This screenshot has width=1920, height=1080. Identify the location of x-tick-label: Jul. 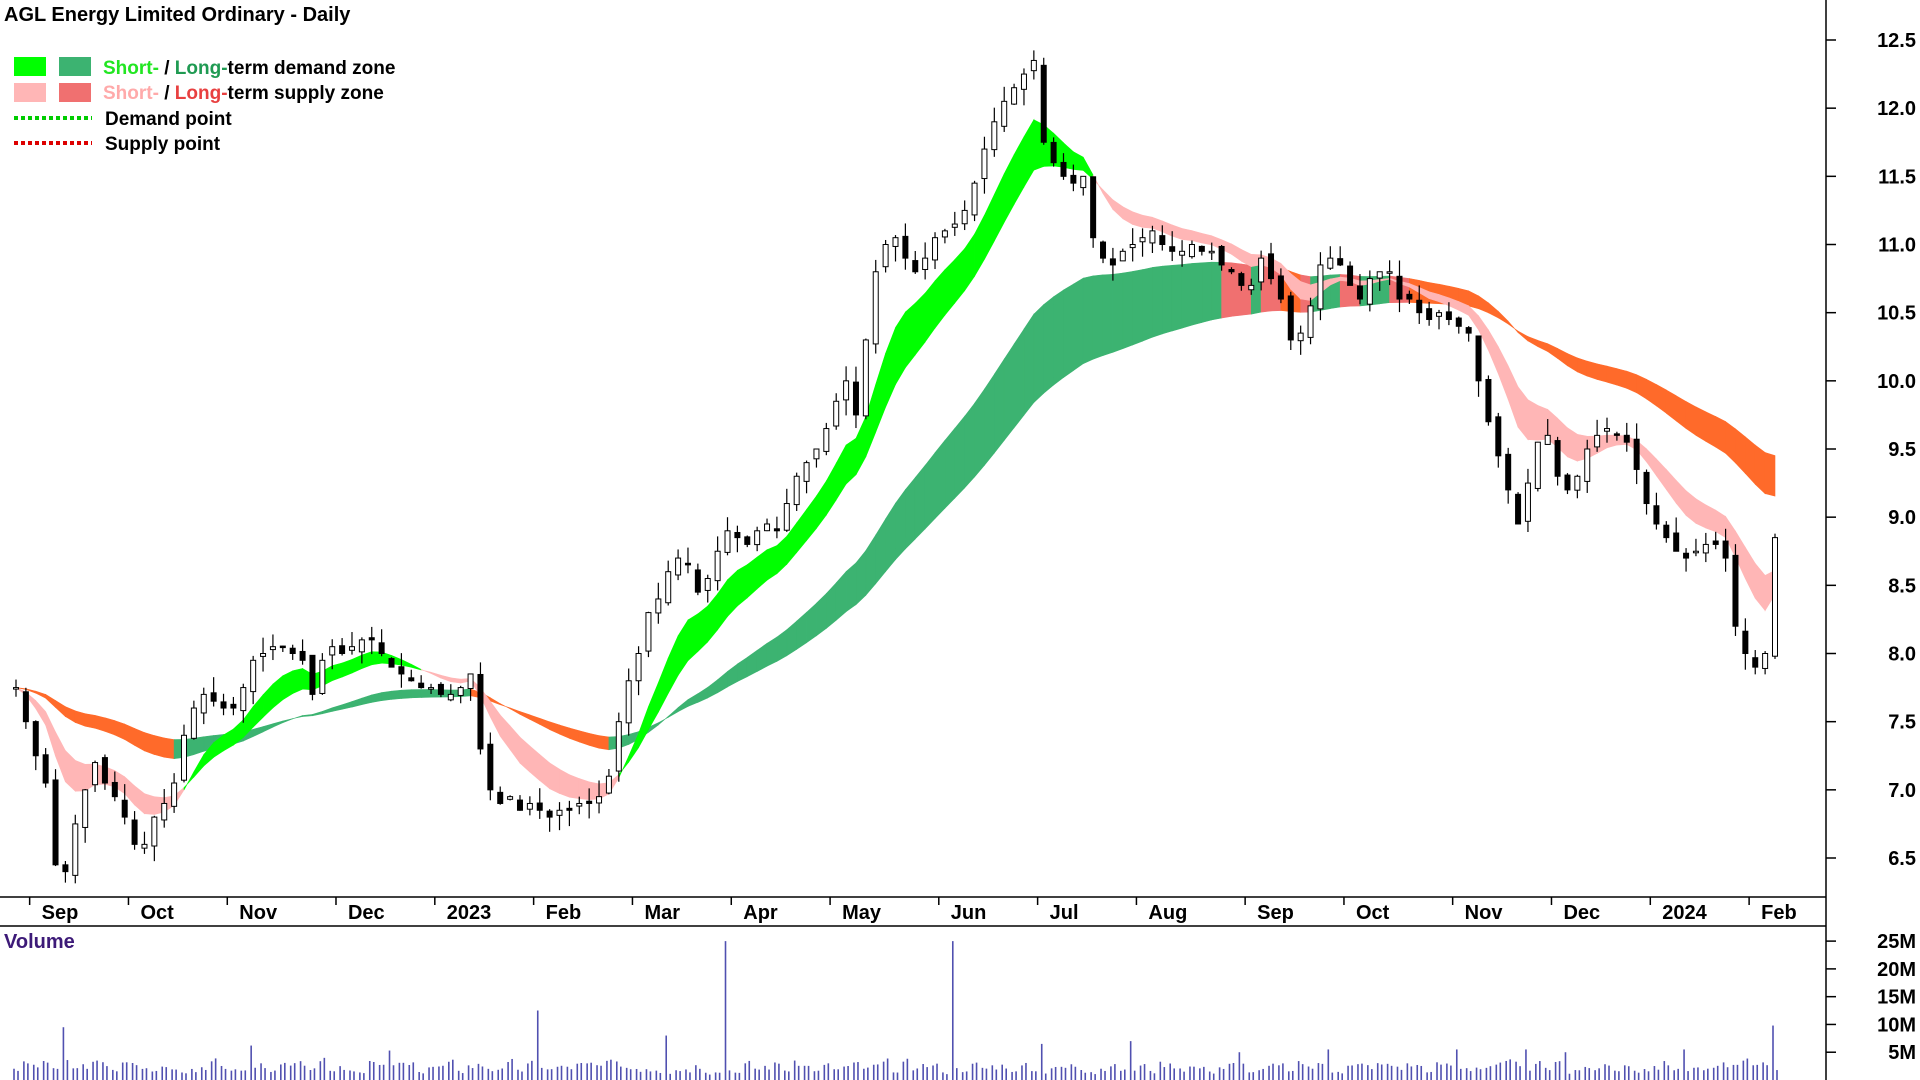
(1064, 913).